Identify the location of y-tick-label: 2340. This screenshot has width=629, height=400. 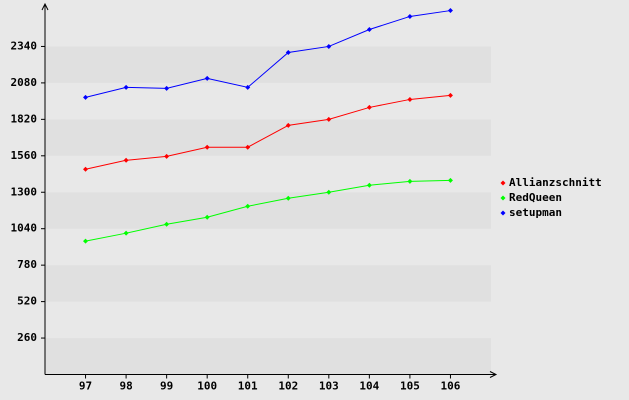
(24, 45).